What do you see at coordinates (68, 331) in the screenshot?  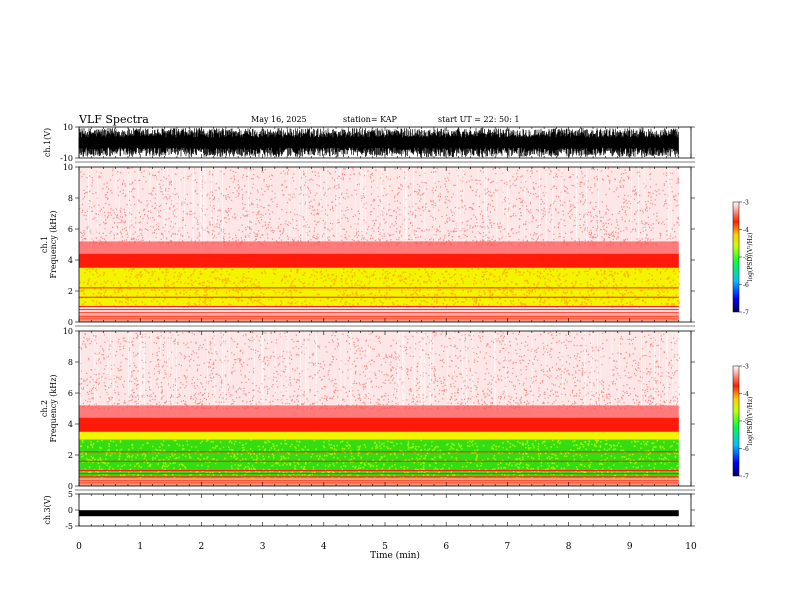 I see `p3-tick-label: 10` at bounding box center [68, 331].